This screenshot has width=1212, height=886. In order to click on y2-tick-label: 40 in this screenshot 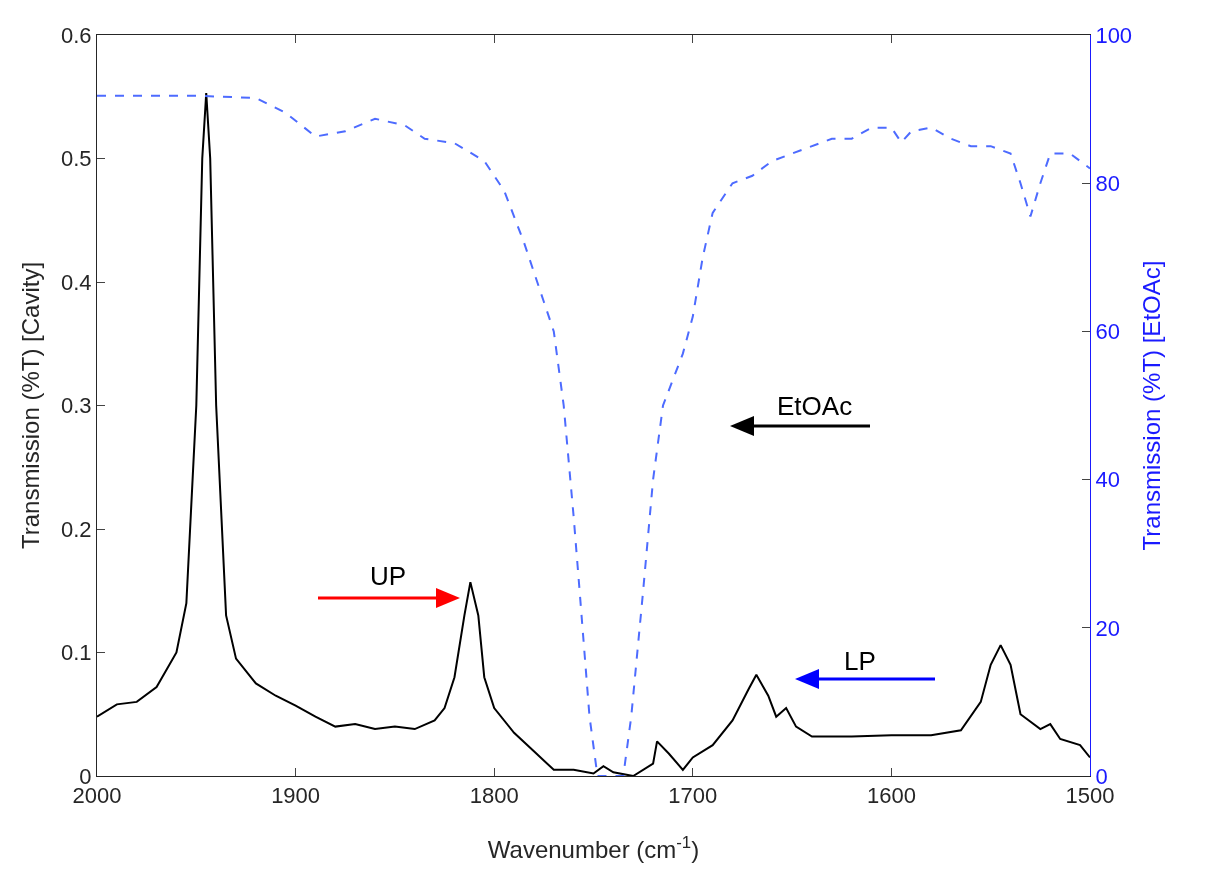, I will do `click(1107, 480)`.